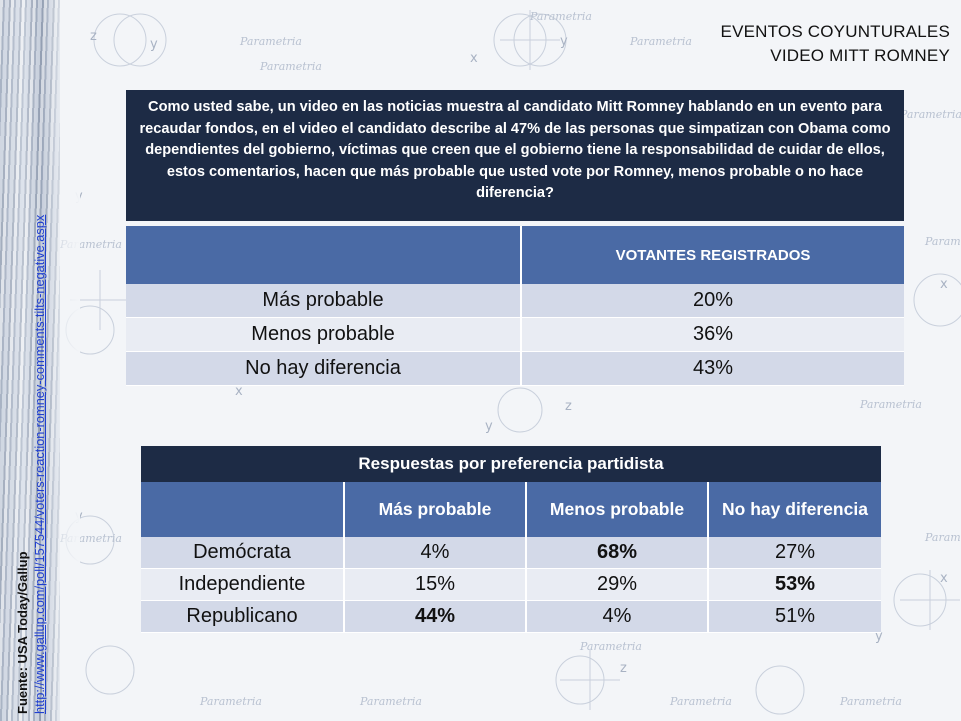 Image resolution: width=961 pixels, height=721 pixels. I want to click on column-header: No hay diferencia, so click(794, 509).